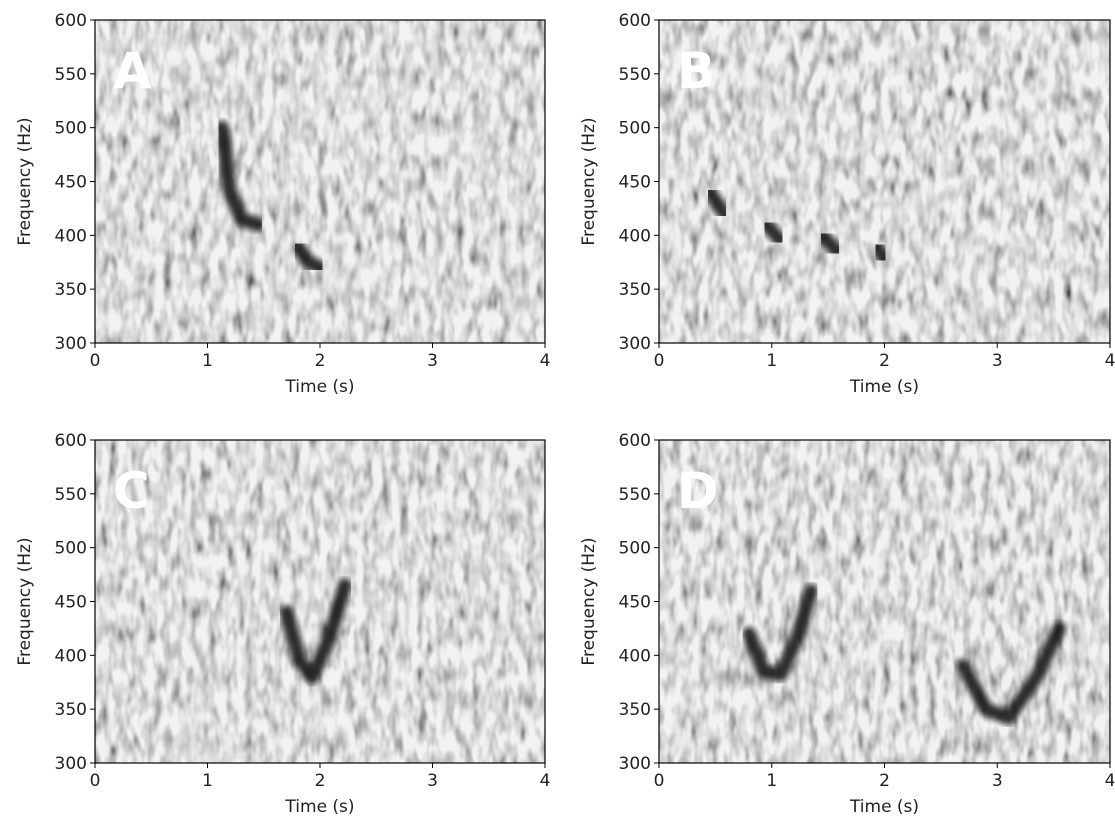 The width and height of the screenshot is (1115, 827). Describe the element at coordinates (131, 491) in the screenshot. I see `panel-label: C` at that location.